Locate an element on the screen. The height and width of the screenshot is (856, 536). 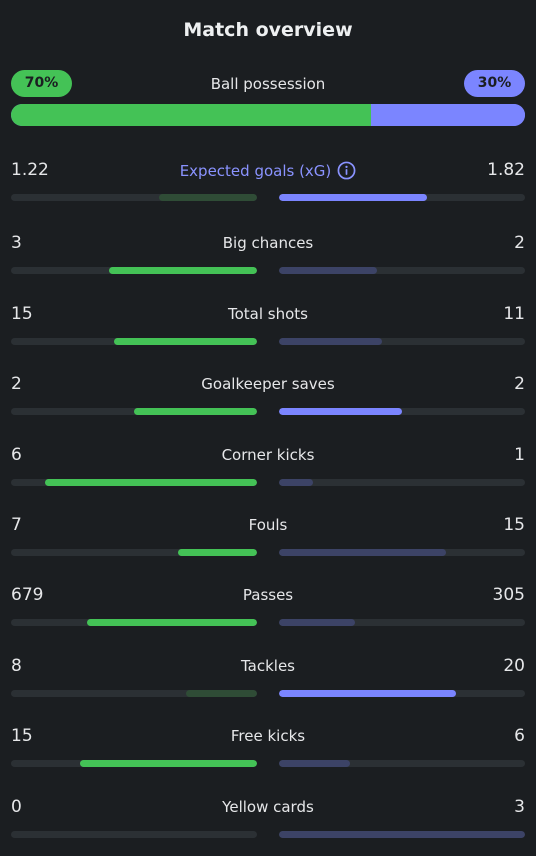
home-value: 7 is located at coordinates (16, 525).